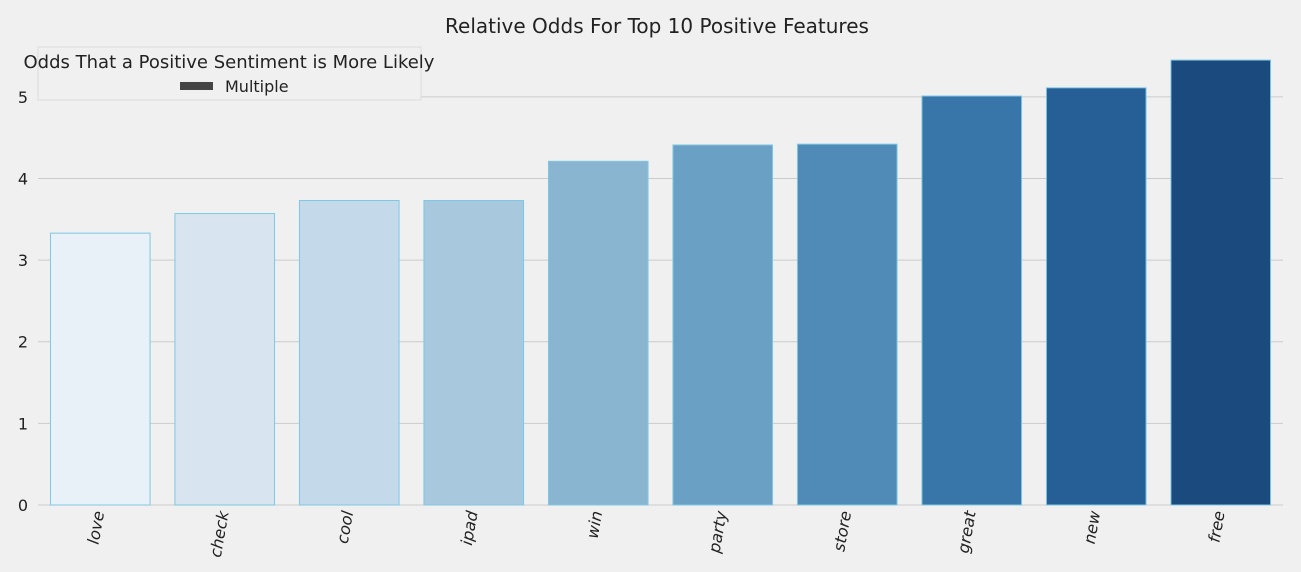 The width and height of the screenshot is (1301, 572). What do you see at coordinates (23, 301) in the screenshot?
I see `y-axis-ticks: 0 1 2 3 4 5` at bounding box center [23, 301].